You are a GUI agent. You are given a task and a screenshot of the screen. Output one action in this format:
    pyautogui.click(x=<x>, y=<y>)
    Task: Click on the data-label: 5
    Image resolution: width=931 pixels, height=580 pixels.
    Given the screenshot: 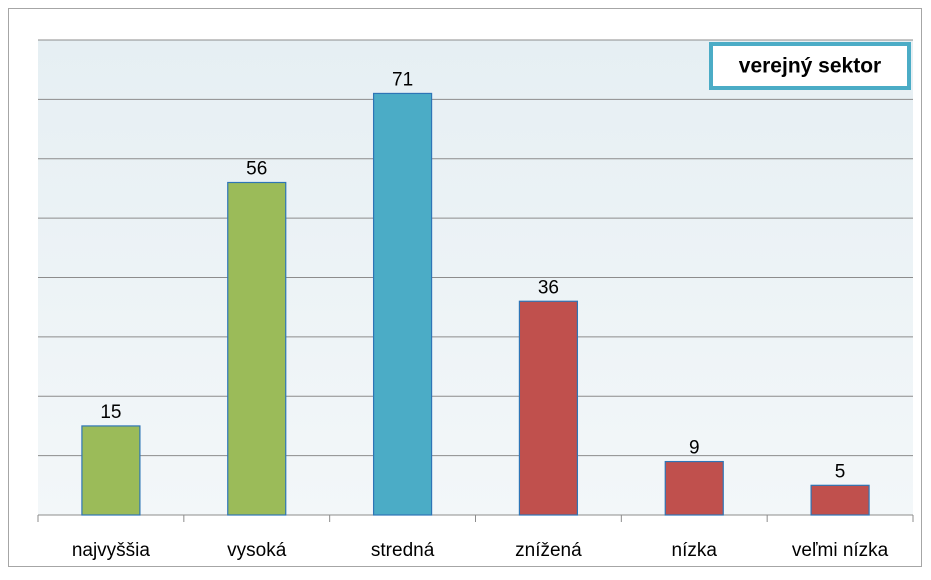 What is the action you would take?
    pyautogui.click(x=840, y=471)
    